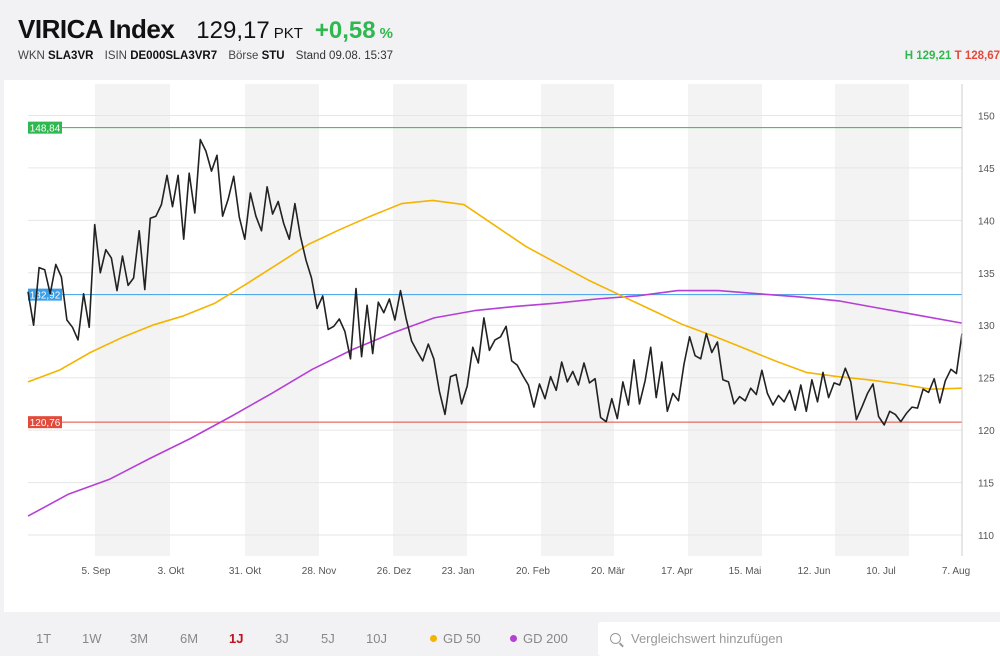  What do you see at coordinates (344, 56) in the screenshot?
I see `timestamp: Stand 09.08. 15:37` at bounding box center [344, 56].